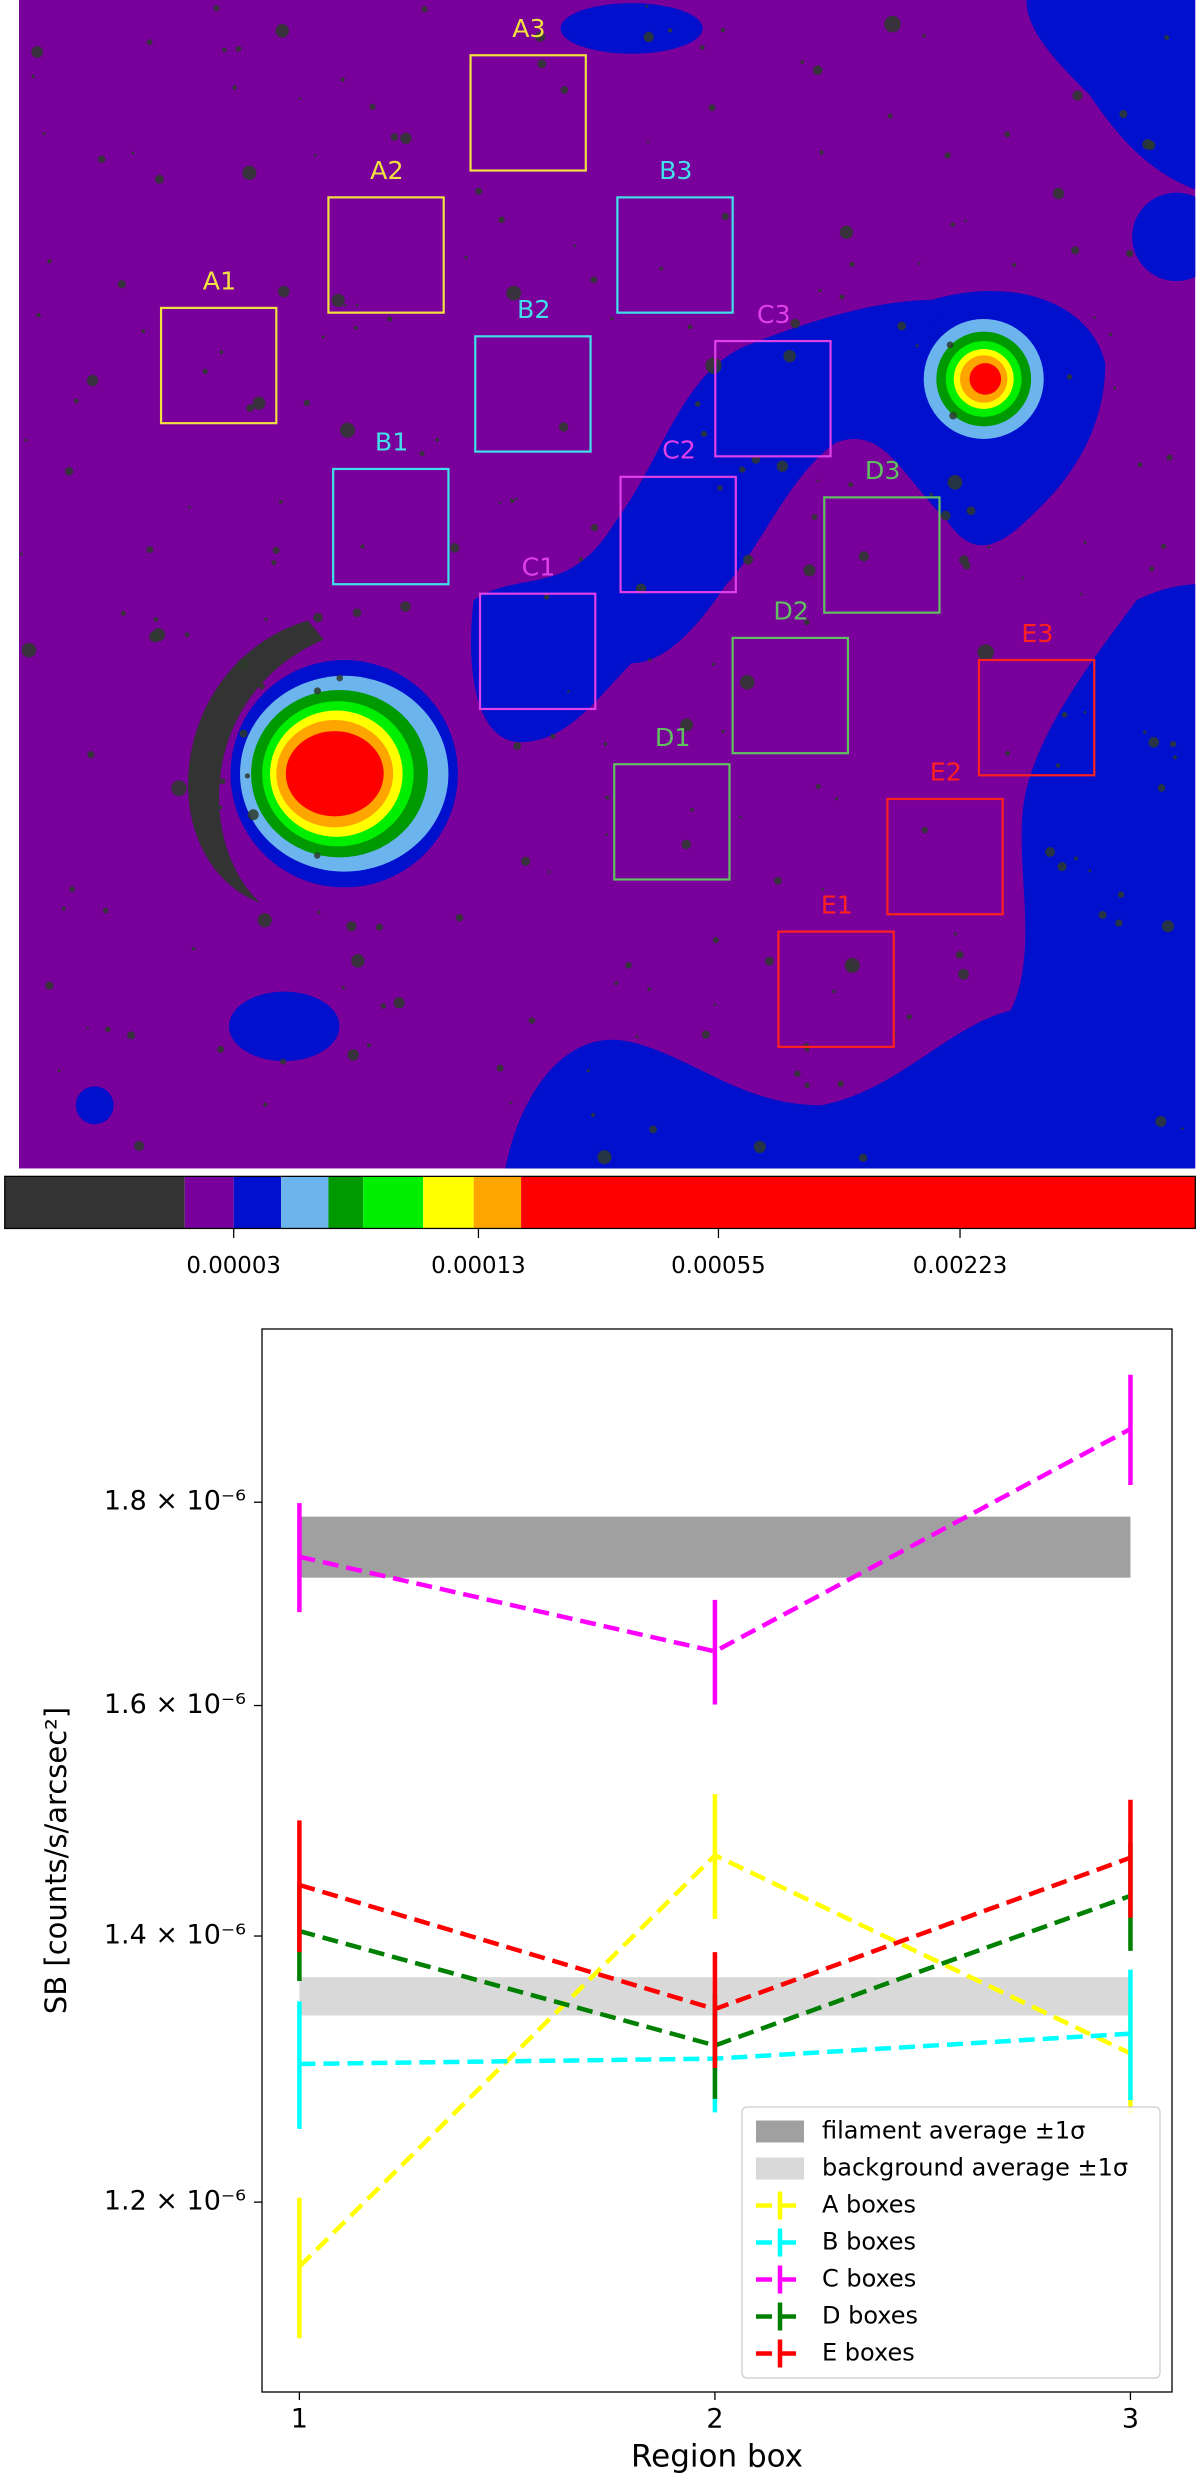 The image size is (1200, 2473). I want to click on legend-label: C boxes, so click(869, 2279).